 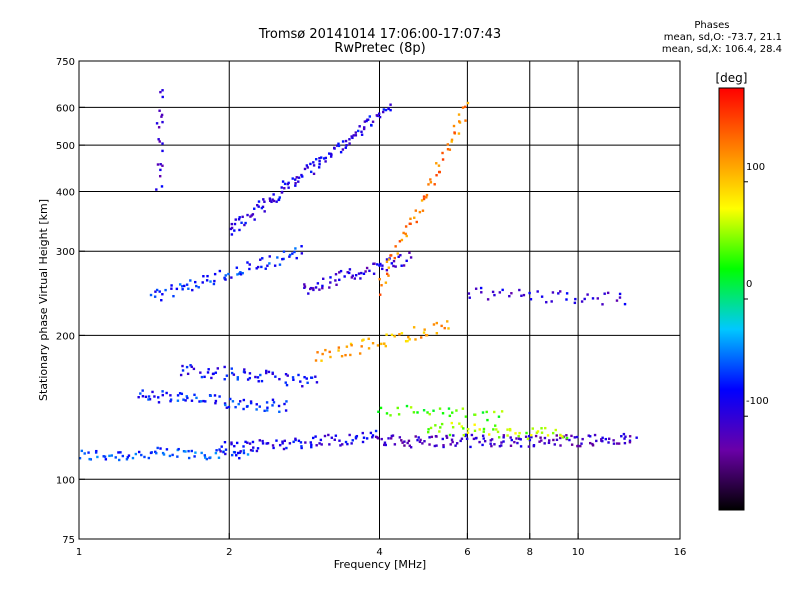 I want to click on chart-subtitle: RwPretec (8p), so click(x=380, y=48).